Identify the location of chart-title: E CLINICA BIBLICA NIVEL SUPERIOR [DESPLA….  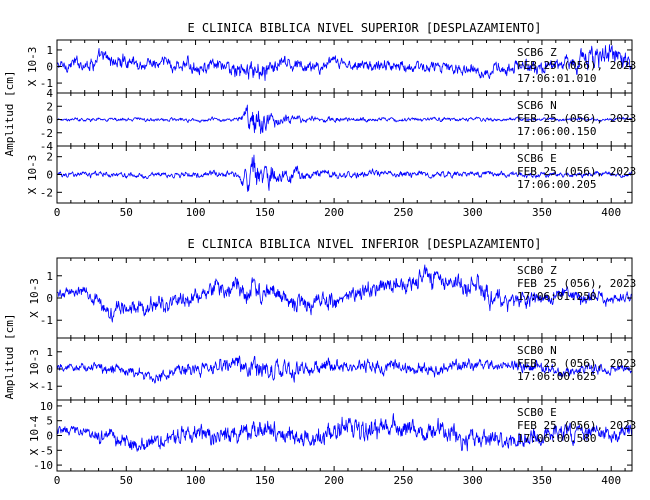
(364, 28).